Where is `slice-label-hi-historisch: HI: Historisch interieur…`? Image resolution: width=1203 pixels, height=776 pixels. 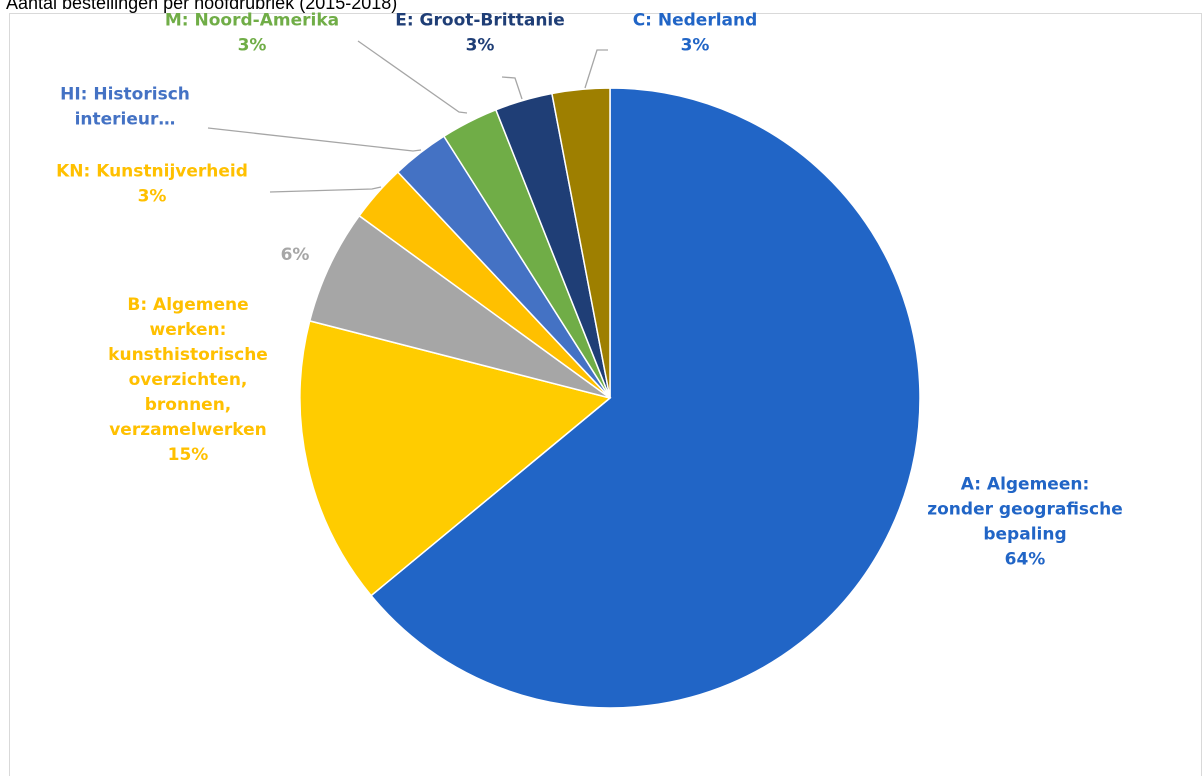 slice-label-hi-historisch: HI: Historisch interieur… is located at coordinates (125, 107).